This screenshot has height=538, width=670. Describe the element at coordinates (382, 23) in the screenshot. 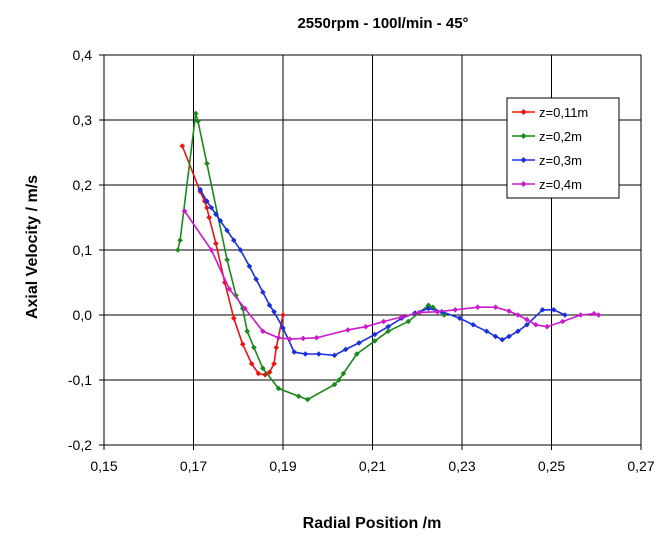

I see `chart-title: 2550rpm - 100l/min - 45°` at that location.